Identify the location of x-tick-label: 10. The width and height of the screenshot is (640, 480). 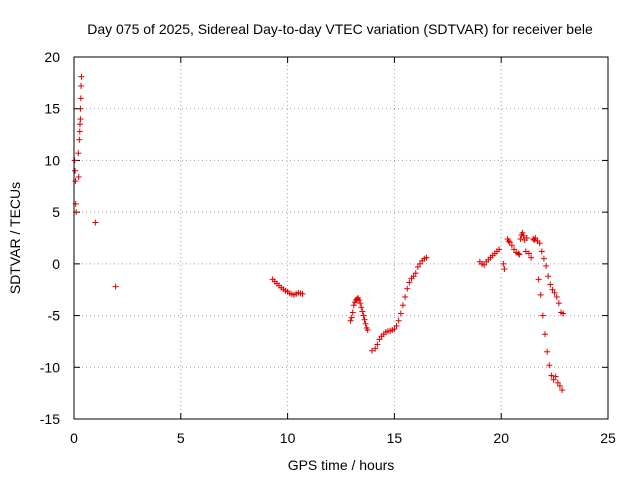
(288, 438).